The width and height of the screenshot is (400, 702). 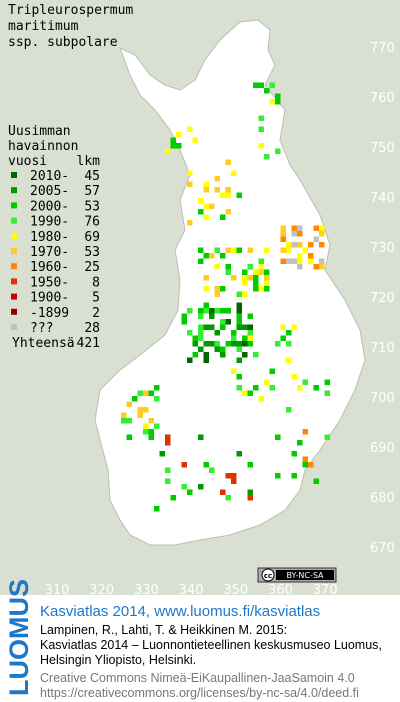 What do you see at coordinates (49, 267) in the screenshot?
I see `legend-label: 1960-` at bounding box center [49, 267].